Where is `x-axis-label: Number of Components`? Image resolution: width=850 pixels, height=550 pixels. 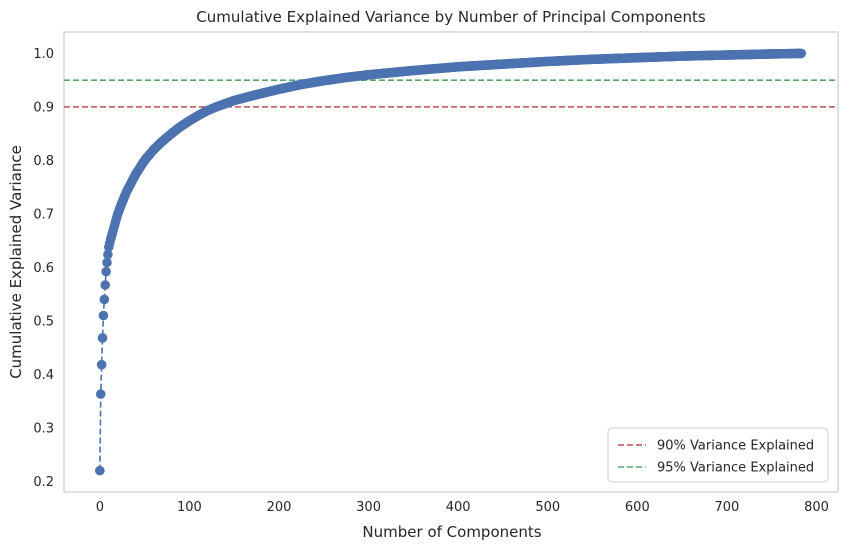 x-axis-label: Number of Components is located at coordinates (451, 532).